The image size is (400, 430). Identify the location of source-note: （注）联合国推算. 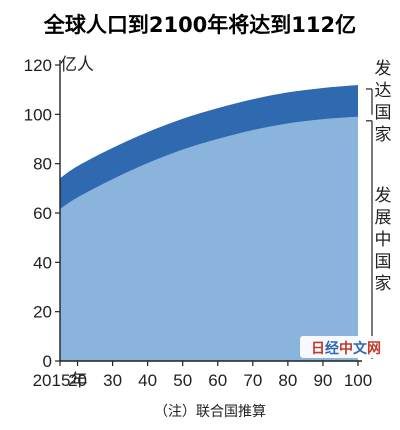
(210, 412).